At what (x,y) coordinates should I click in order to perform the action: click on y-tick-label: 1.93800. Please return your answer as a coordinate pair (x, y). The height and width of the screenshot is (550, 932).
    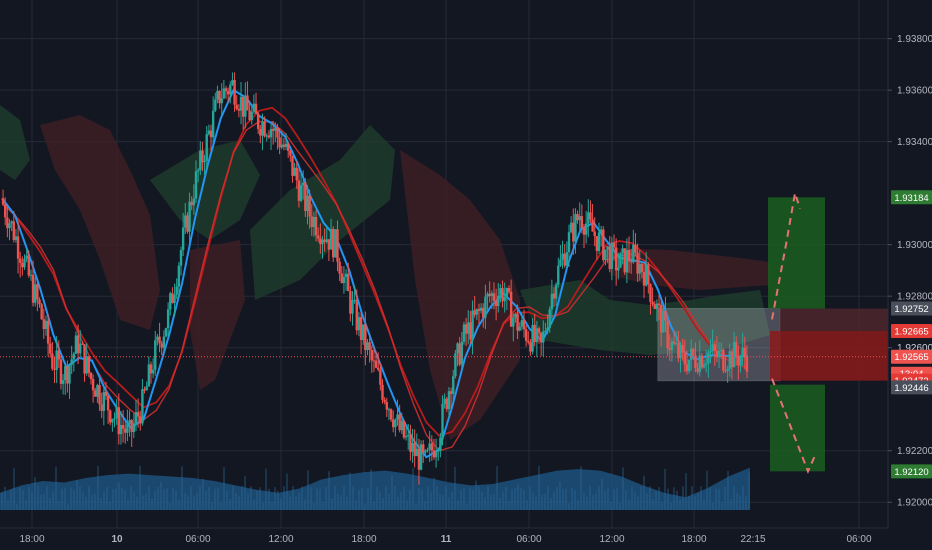
    Looking at the image, I should click on (914, 39).